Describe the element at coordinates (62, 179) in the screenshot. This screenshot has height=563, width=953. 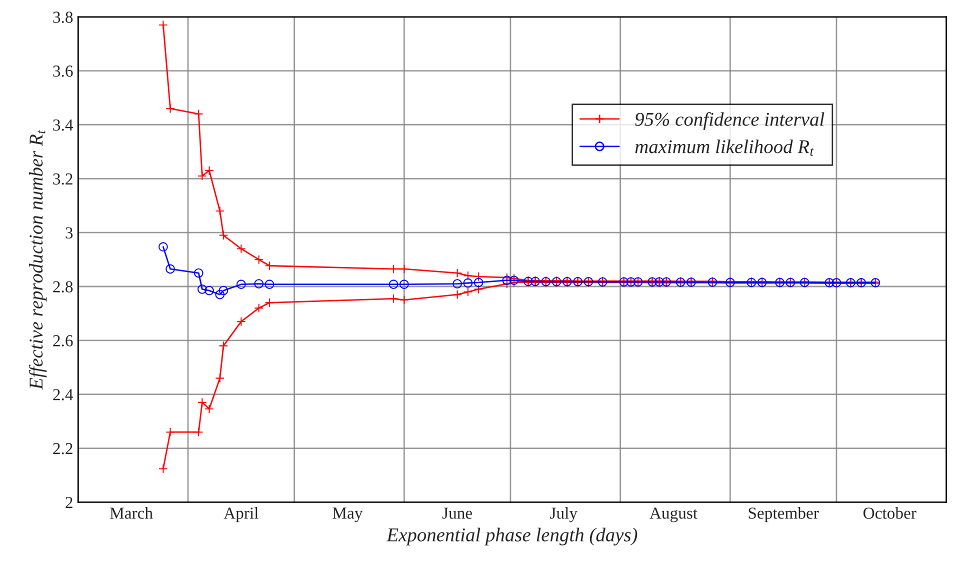
I see `y-tick-label: 3.2` at that location.